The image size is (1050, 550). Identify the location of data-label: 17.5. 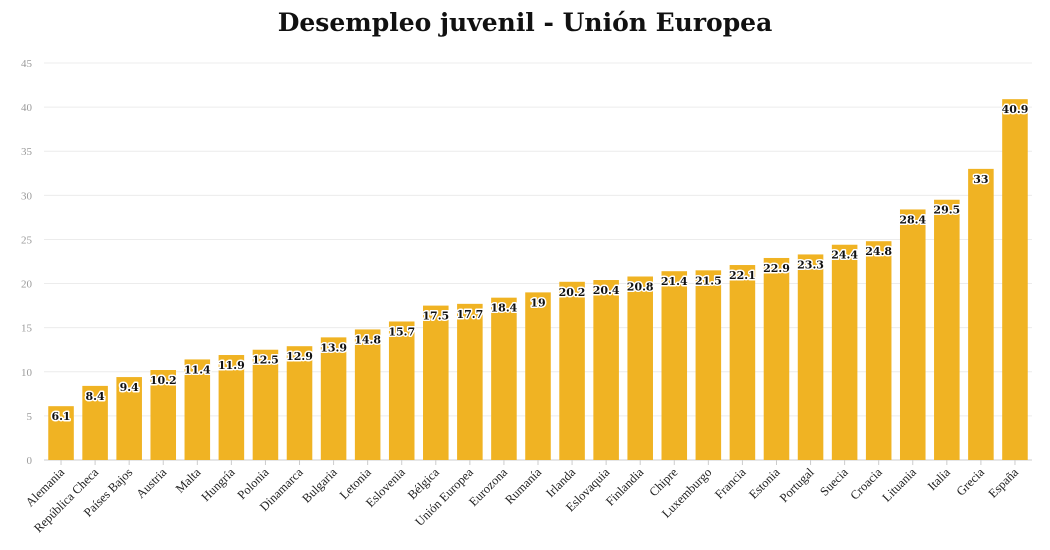
(435, 316).